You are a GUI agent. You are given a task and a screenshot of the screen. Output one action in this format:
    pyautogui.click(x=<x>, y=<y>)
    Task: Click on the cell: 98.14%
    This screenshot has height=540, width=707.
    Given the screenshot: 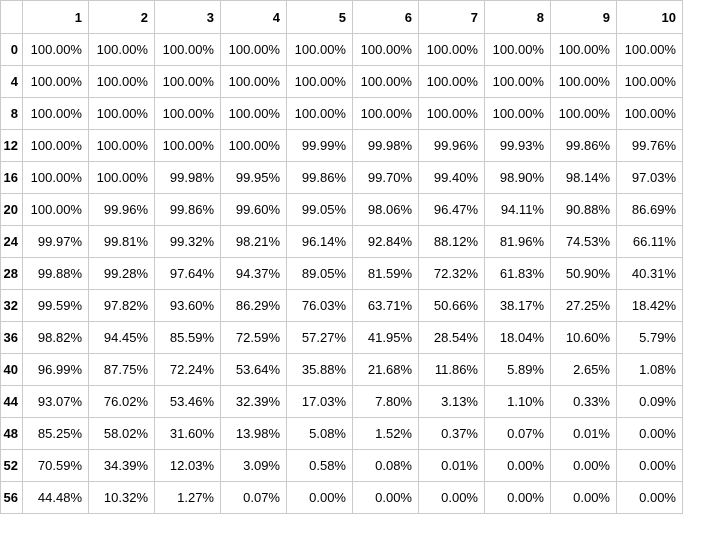 What is the action you would take?
    pyautogui.click(x=583, y=177)
    